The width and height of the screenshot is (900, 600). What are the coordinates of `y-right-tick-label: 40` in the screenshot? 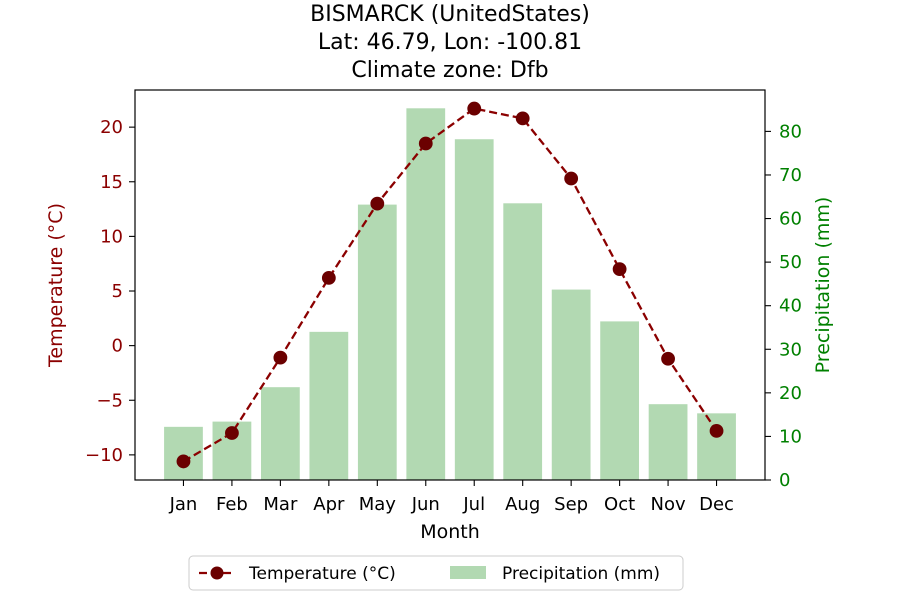 It's located at (790, 306).